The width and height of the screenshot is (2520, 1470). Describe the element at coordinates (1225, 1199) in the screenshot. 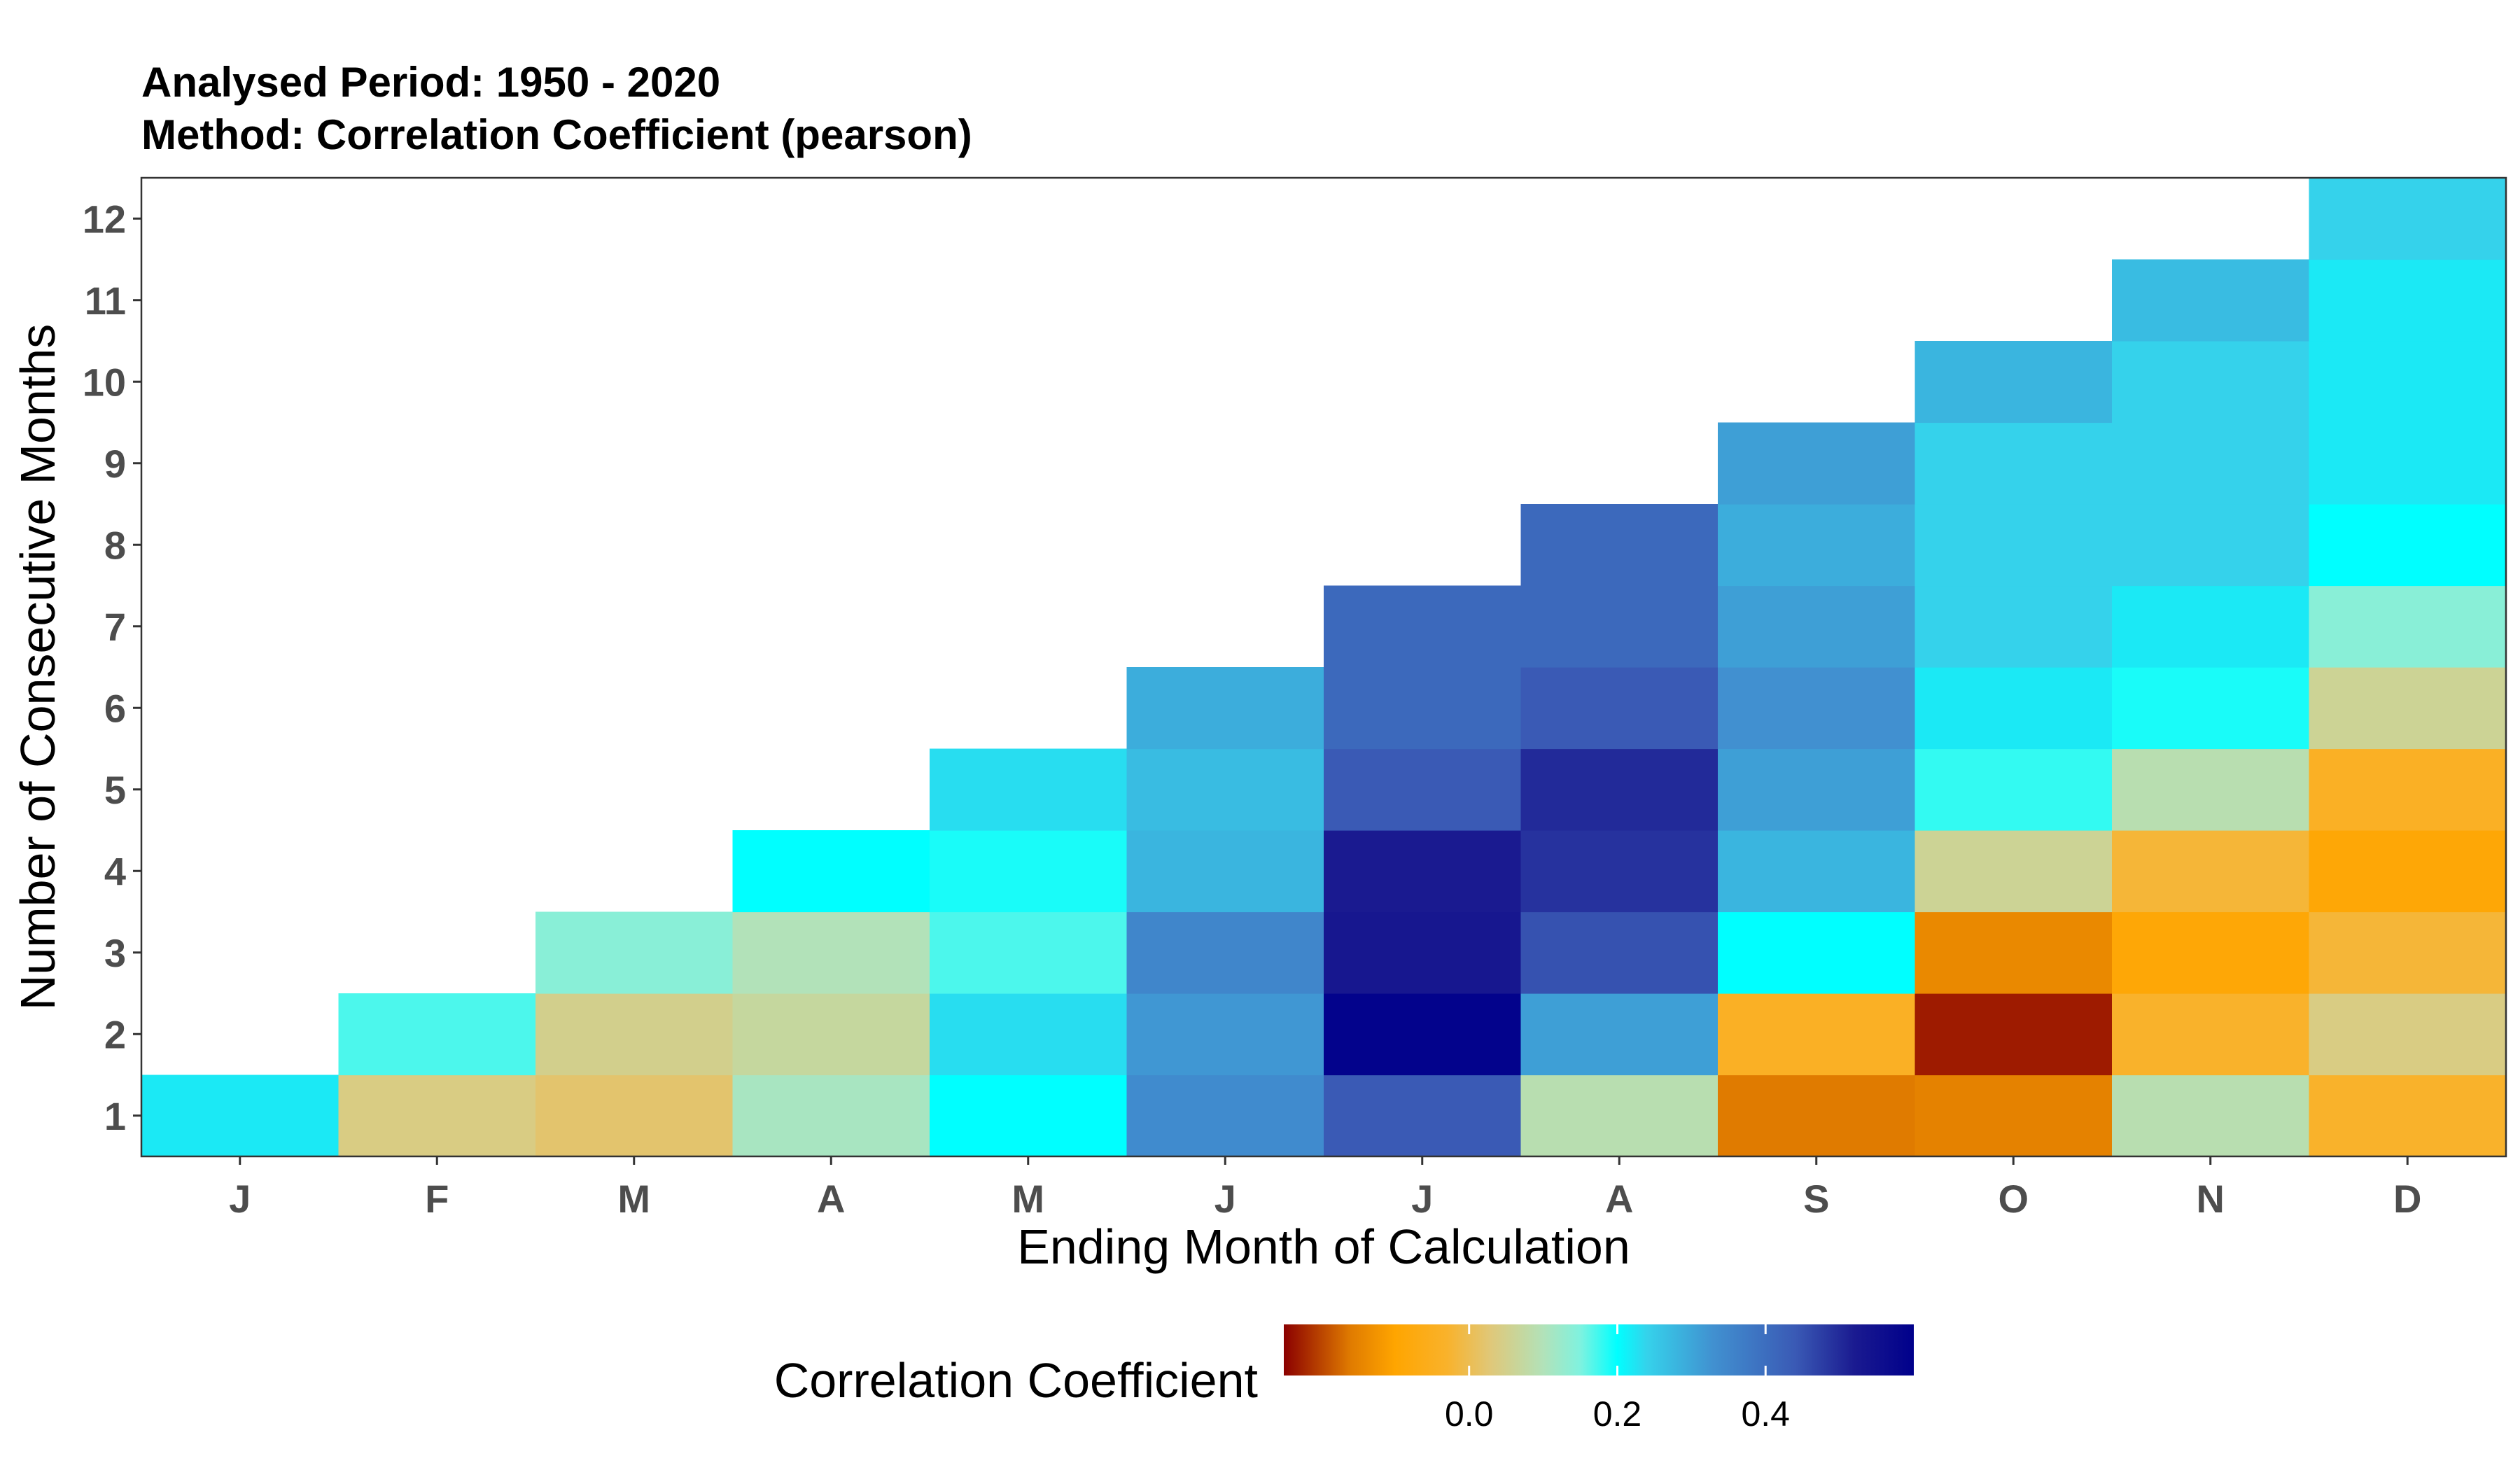

I see `x-tick-label-5: J` at that location.